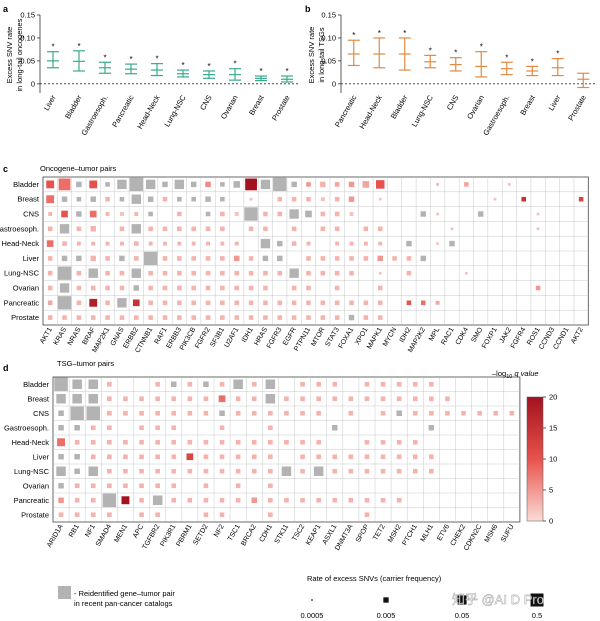 The width and height of the screenshot is (600, 621). What do you see at coordinates (234, 532) in the screenshot?
I see `panel-d-col-label: TSC1` at bounding box center [234, 532].